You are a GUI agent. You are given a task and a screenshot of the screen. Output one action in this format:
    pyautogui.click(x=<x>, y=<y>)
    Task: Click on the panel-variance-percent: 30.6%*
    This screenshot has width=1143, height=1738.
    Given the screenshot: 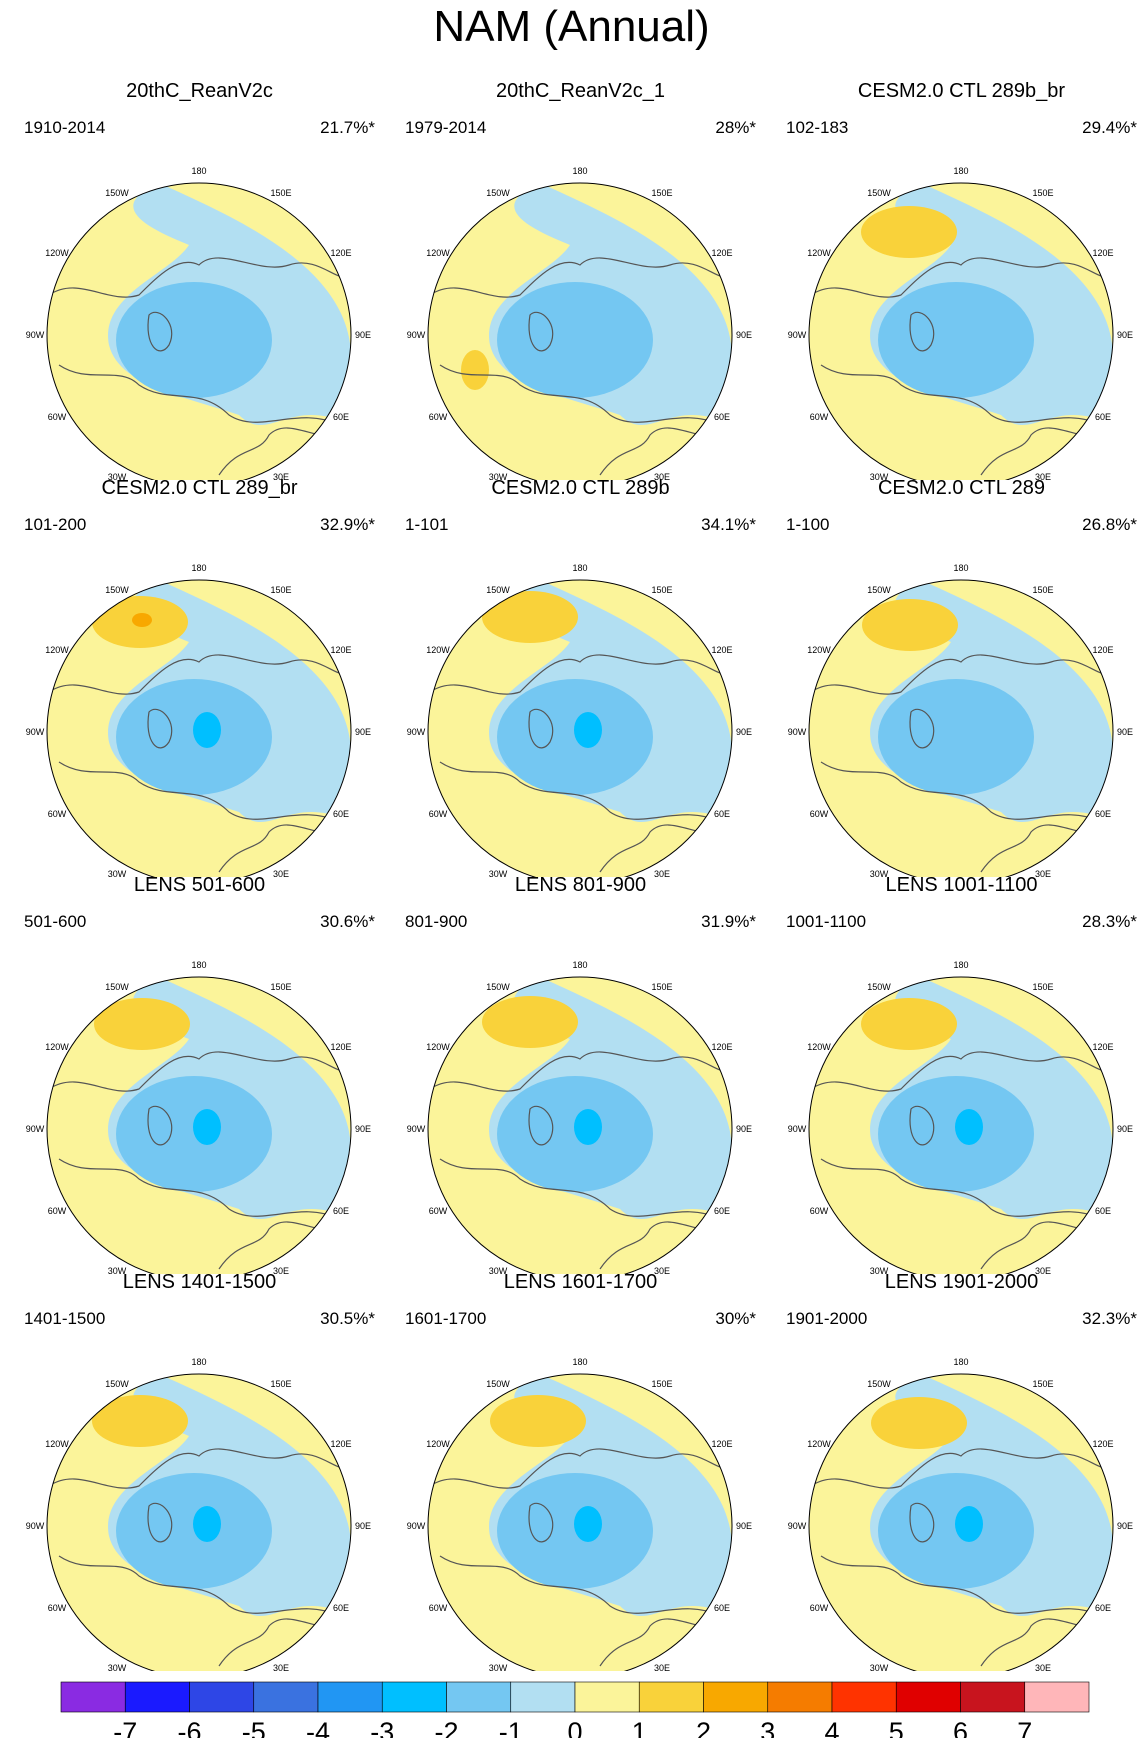 What is the action you would take?
    pyautogui.click(x=347, y=921)
    